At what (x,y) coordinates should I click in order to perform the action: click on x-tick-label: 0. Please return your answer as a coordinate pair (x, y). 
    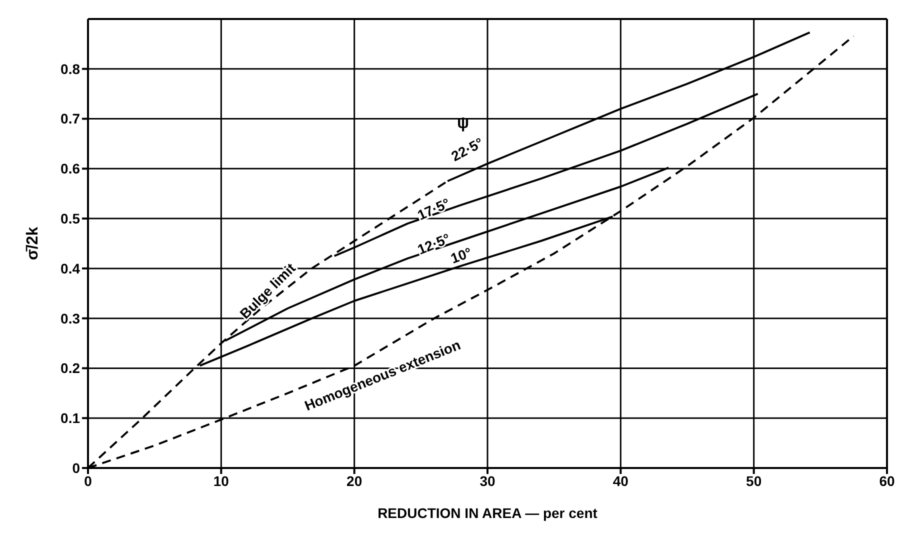
    Looking at the image, I should click on (88, 480).